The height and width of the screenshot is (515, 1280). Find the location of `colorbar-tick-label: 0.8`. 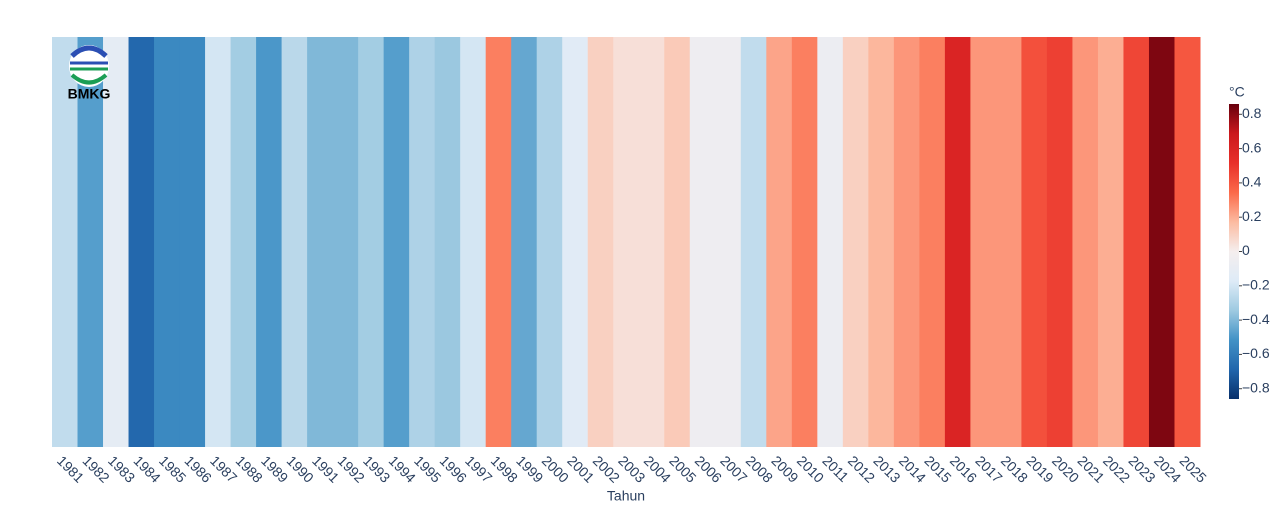

colorbar-tick-label: 0.8 is located at coordinates (1252, 113).